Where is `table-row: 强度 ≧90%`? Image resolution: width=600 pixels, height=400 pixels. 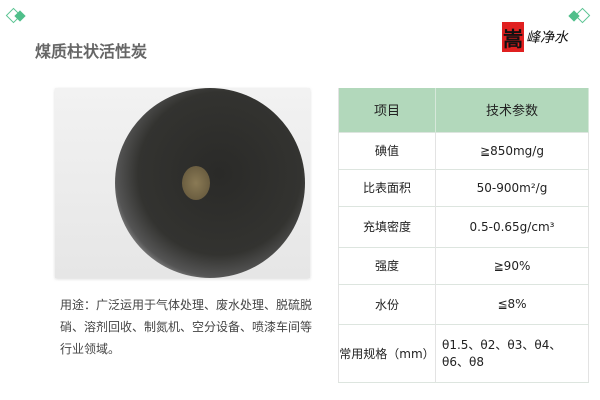 table-row: 强度 ≧90% is located at coordinates (463, 265).